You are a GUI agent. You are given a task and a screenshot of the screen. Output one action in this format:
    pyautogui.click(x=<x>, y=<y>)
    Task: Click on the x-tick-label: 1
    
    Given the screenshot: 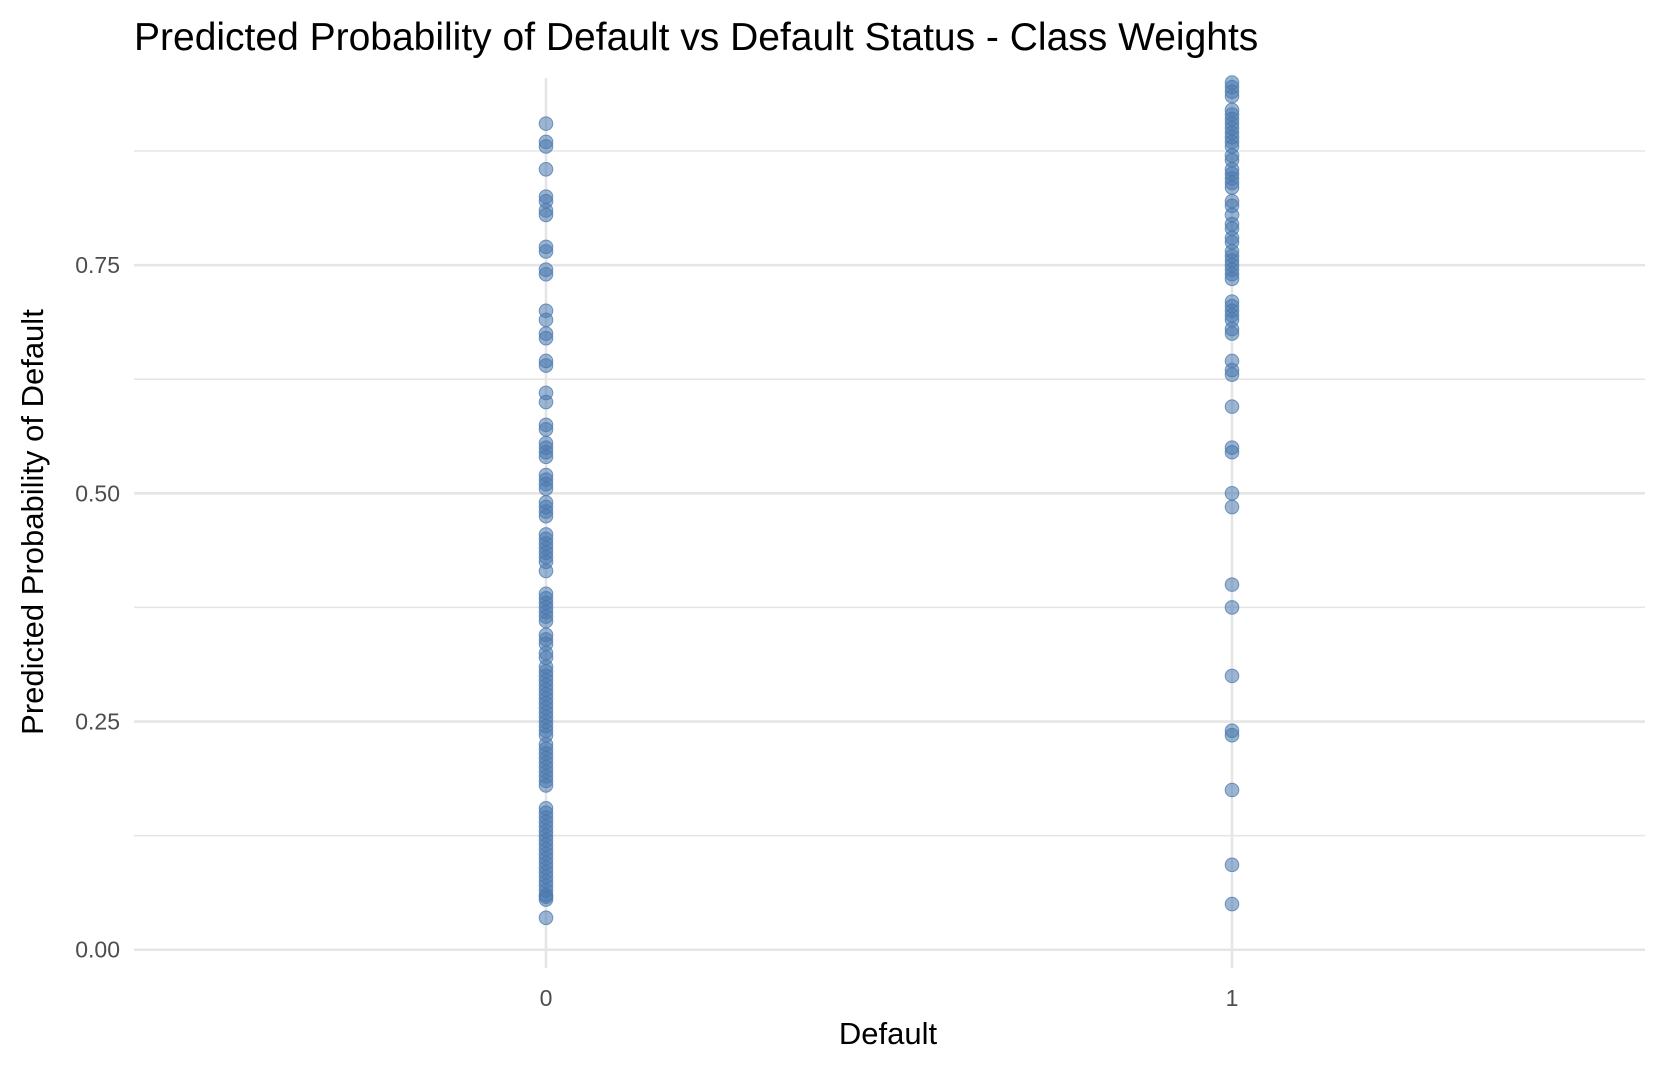 What is the action you would take?
    pyautogui.click(x=1232, y=998)
    